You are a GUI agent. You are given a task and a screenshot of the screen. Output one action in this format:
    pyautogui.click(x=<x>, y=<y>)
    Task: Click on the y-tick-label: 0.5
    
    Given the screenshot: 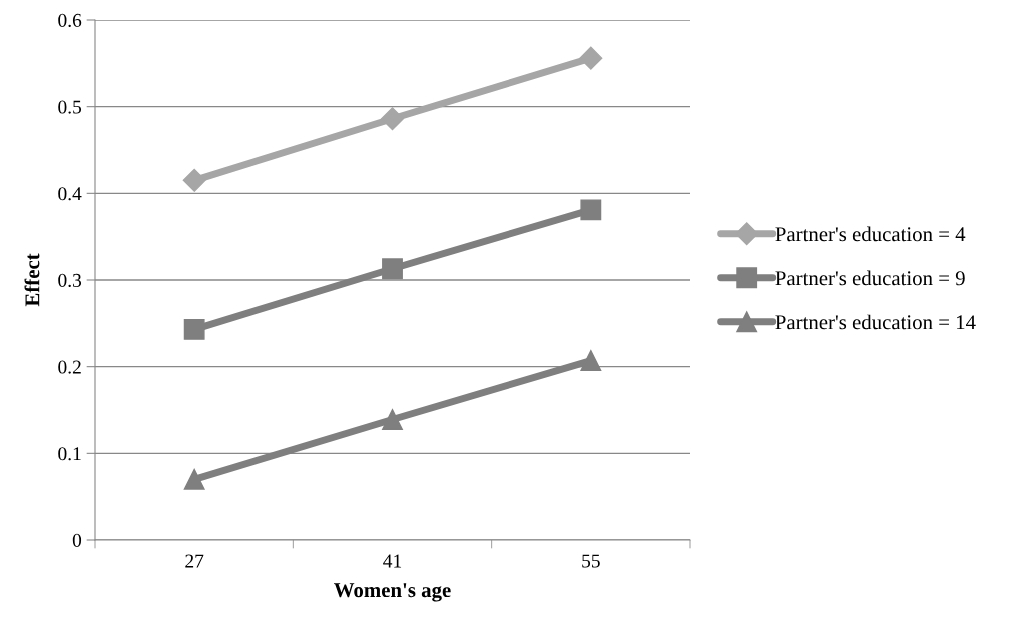 What is the action you would take?
    pyautogui.click(x=70, y=107)
    